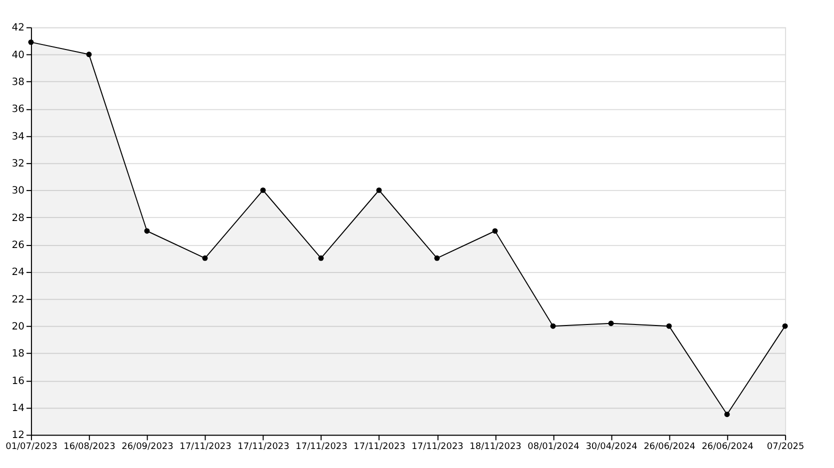  I want to click on y-tick-label: 34, so click(18, 136).